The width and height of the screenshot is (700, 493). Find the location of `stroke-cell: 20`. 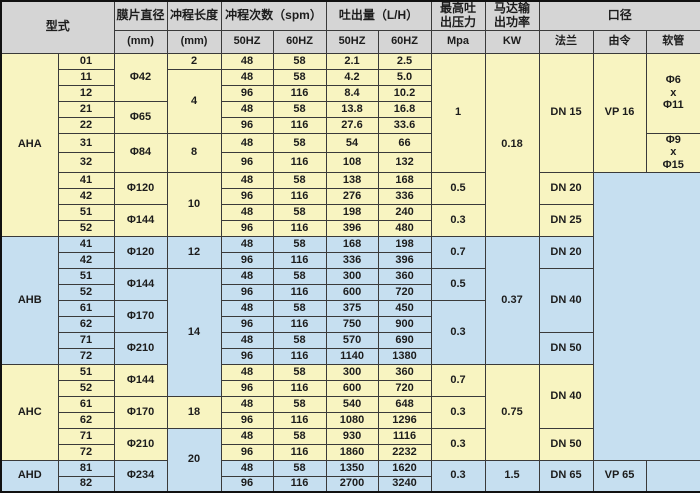

stroke-cell: 20 is located at coordinates (194, 460).